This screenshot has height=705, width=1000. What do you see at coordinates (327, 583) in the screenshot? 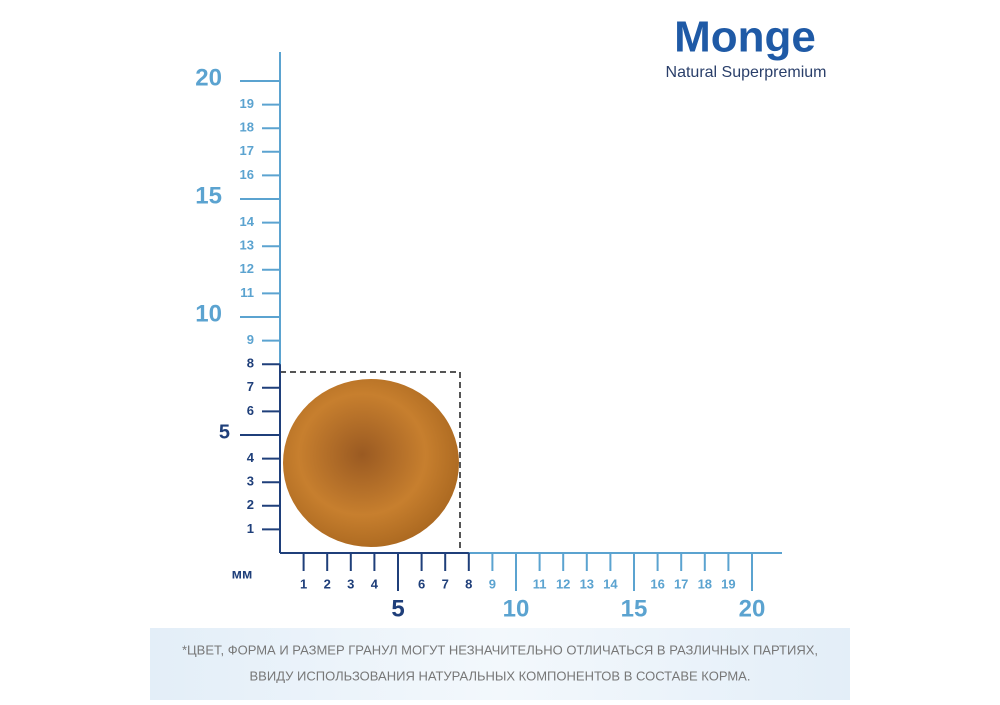
I see `x-tick-label: 2` at bounding box center [327, 583].